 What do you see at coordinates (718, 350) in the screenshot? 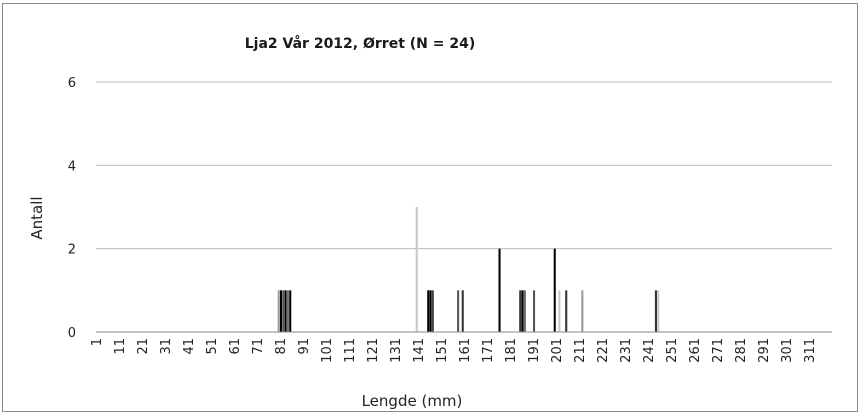
I see `x-tick-label: 271` at bounding box center [718, 350].